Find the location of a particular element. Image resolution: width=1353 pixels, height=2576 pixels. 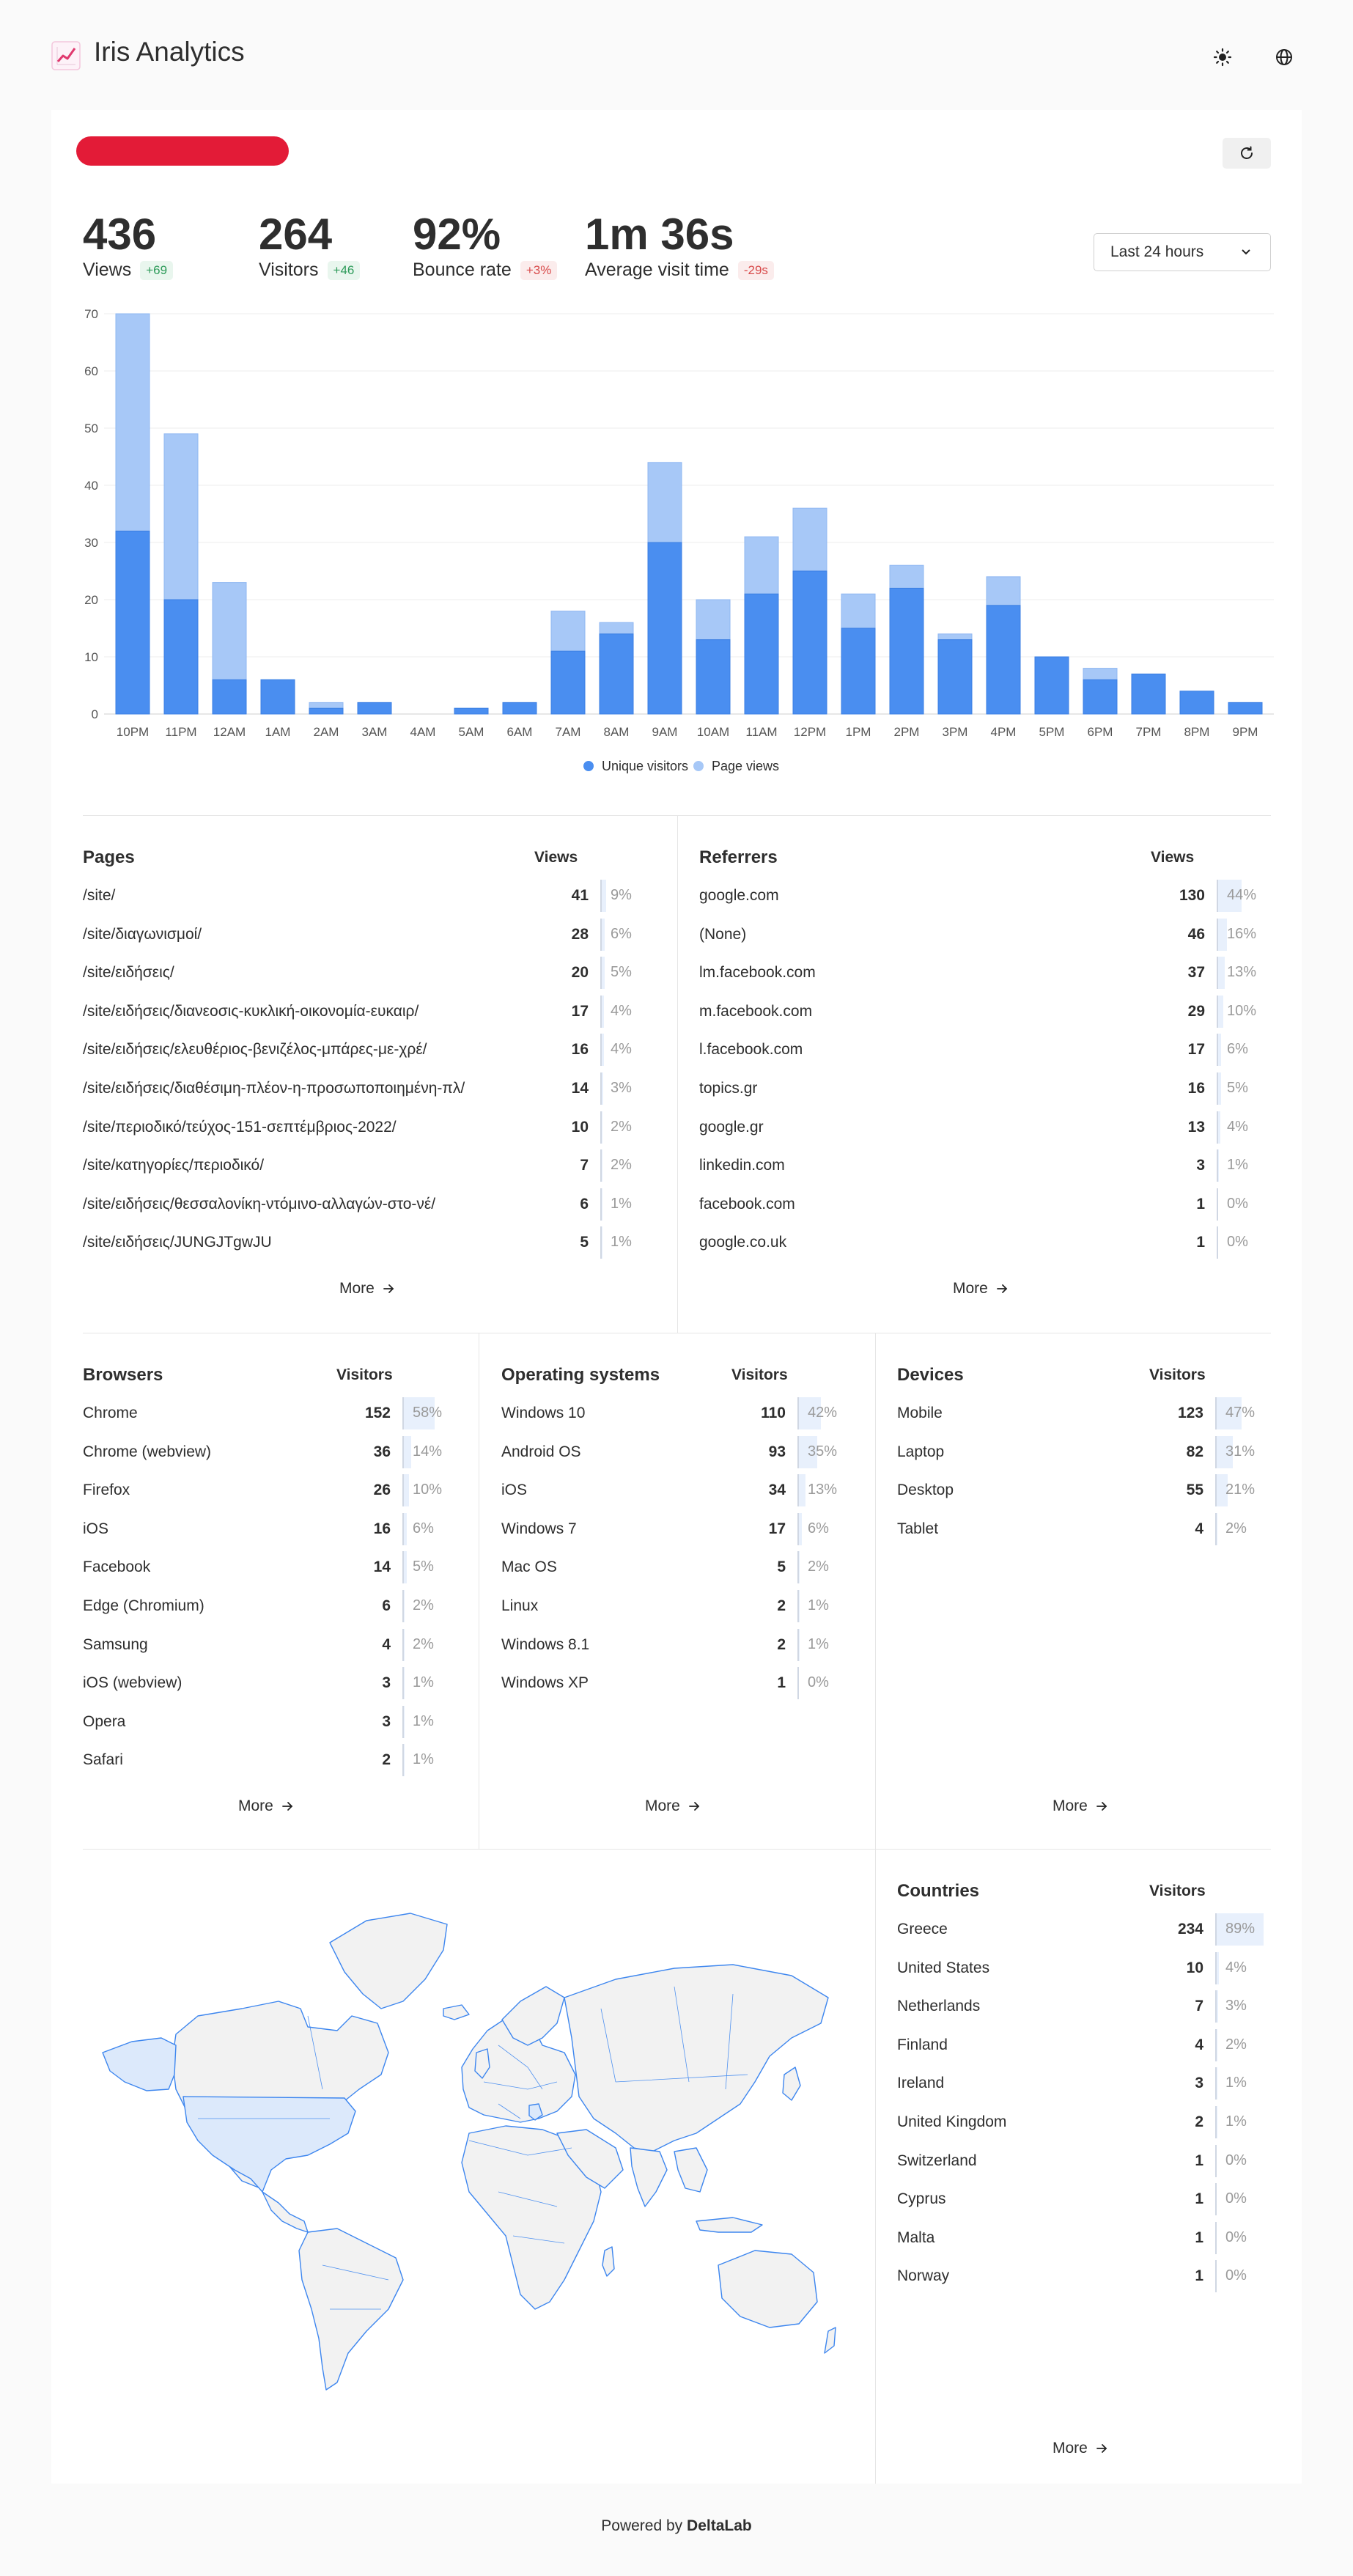

refresh-button is located at coordinates (1247, 153).